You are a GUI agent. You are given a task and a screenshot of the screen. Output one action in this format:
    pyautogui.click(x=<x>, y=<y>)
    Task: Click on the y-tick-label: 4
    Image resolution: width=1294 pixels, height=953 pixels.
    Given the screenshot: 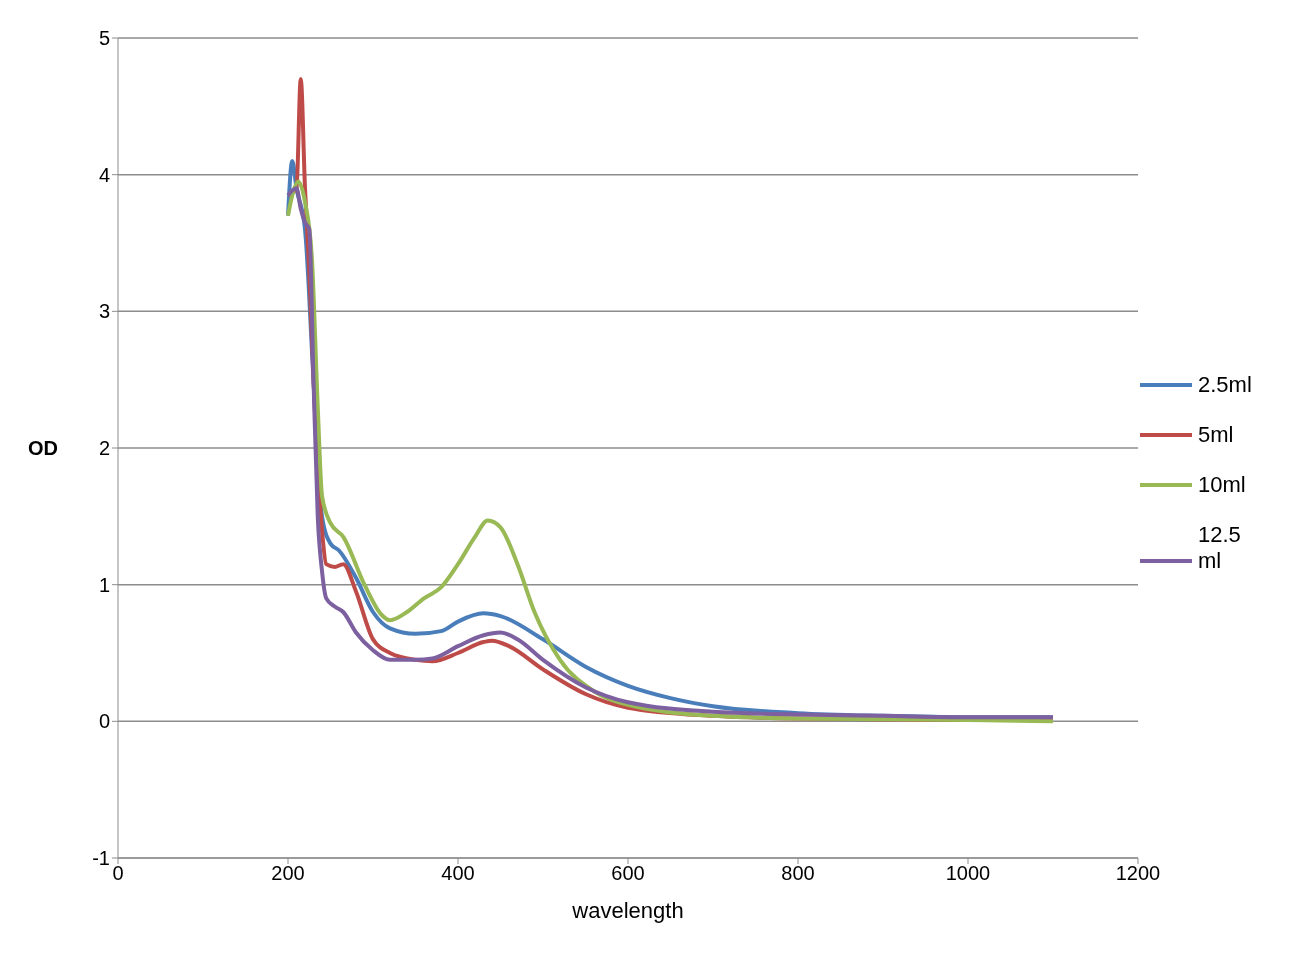 What is the action you would take?
    pyautogui.click(x=104, y=174)
    